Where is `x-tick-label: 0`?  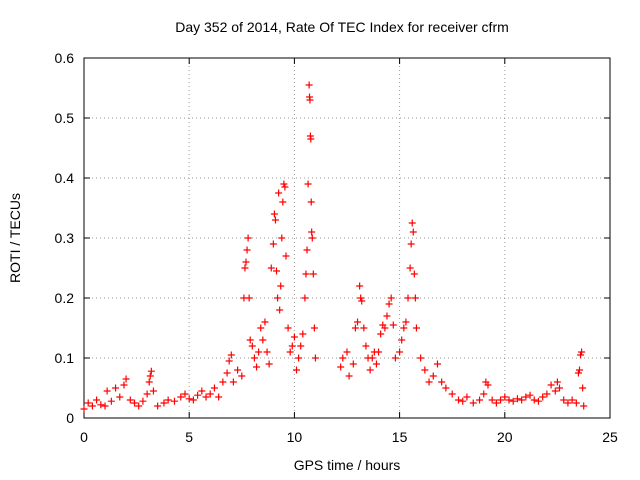 x-tick-label: 0 is located at coordinates (84, 437).